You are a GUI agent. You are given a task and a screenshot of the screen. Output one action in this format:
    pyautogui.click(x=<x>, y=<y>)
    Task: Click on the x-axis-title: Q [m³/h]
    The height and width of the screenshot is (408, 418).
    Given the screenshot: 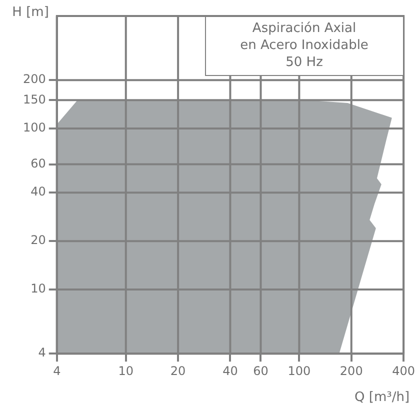 What is the action you would take?
    pyautogui.click(x=382, y=397)
    